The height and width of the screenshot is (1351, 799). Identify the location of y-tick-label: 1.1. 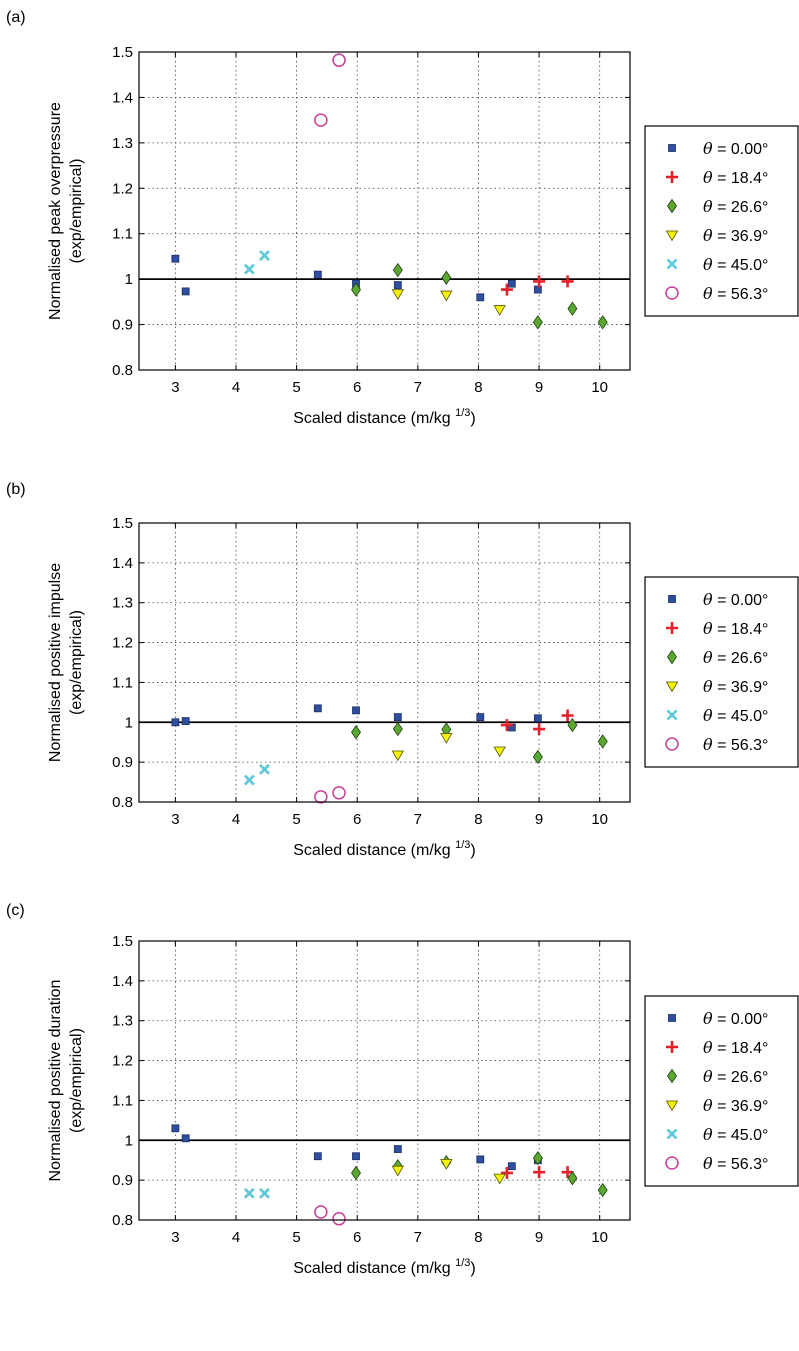
(122, 234).